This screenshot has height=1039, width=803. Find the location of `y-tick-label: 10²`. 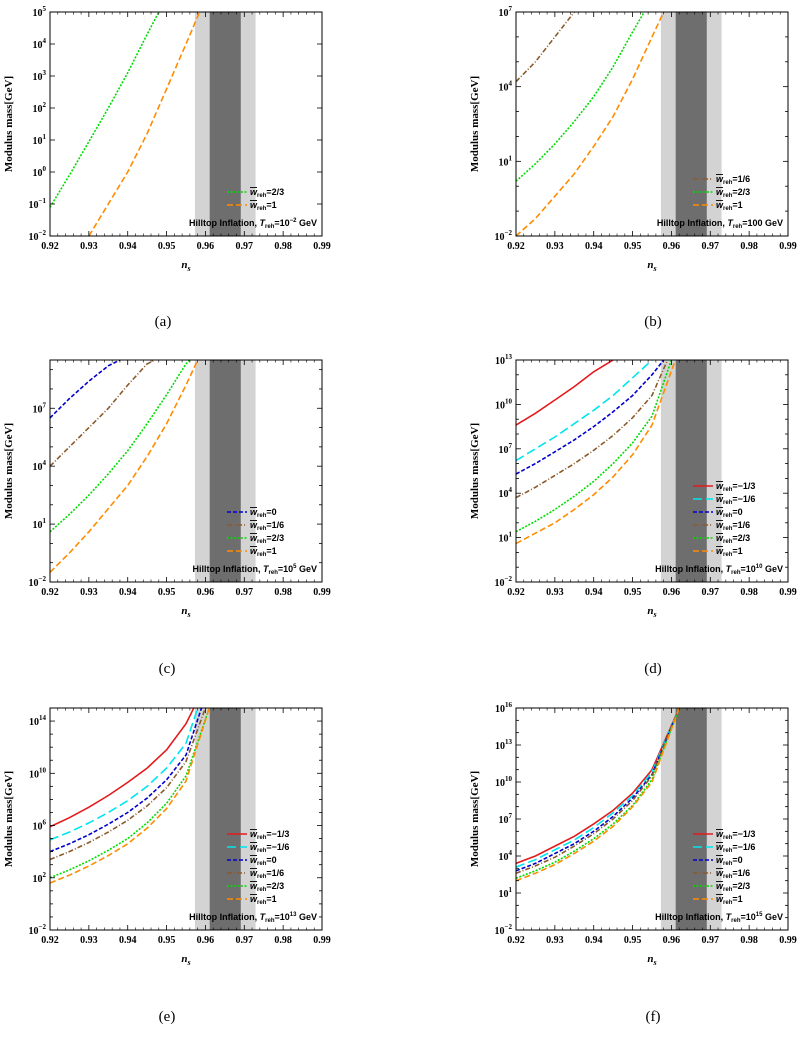

y-tick-label: 10² is located at coordinates (40, 108).